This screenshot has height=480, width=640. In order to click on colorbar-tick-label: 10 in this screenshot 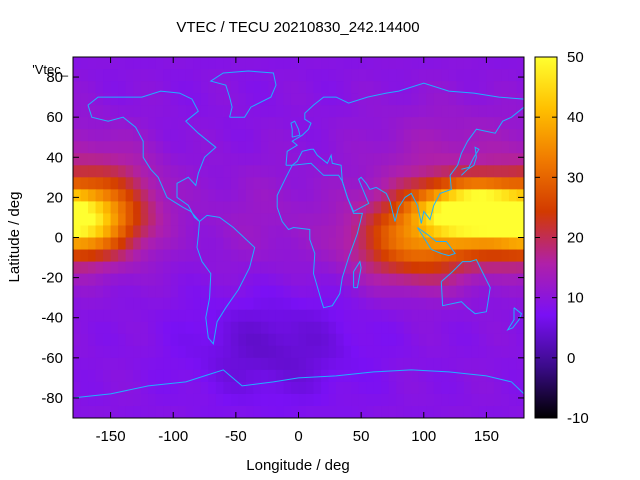, I will do `click(575, 298)`.